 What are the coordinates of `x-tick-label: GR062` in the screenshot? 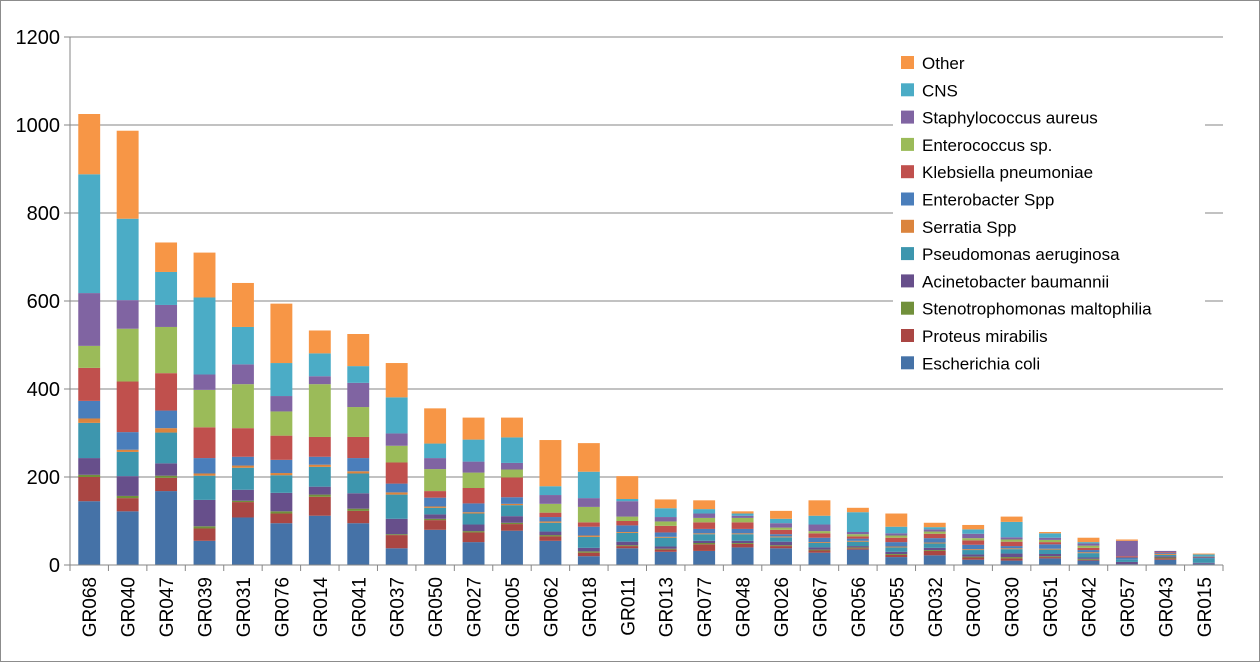 It's located at (551, 607).